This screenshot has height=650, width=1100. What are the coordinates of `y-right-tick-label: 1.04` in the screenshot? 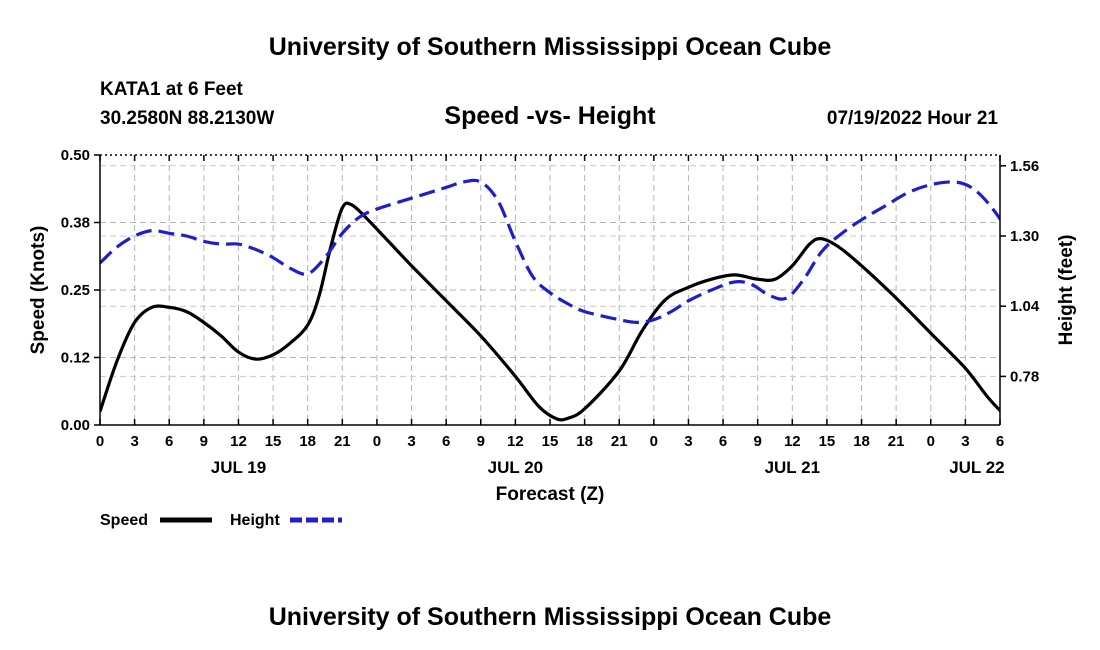 It's located at (1025, 306).